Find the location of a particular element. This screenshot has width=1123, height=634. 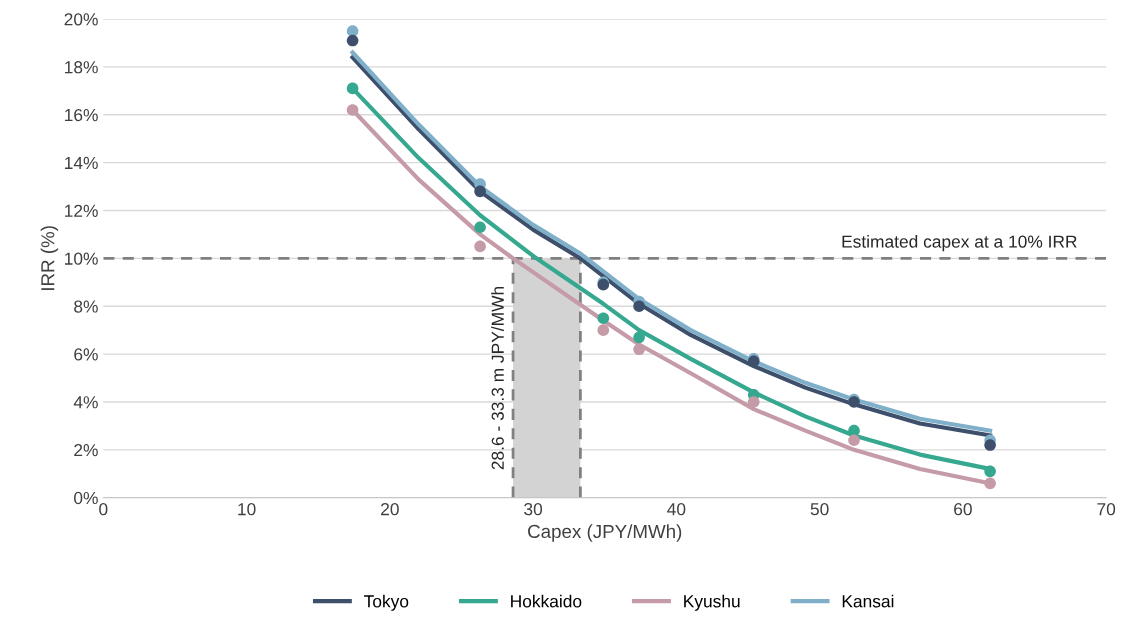

x-tick-label: 20 is located at coordinates (390, 509).